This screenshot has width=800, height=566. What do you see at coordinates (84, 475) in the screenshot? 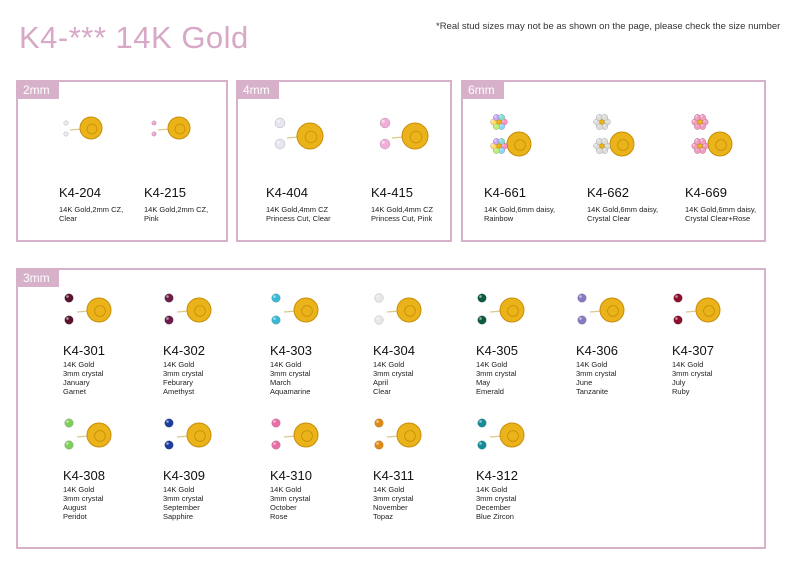
I see `product-code: K4-308` at bounding box center [84, 475].